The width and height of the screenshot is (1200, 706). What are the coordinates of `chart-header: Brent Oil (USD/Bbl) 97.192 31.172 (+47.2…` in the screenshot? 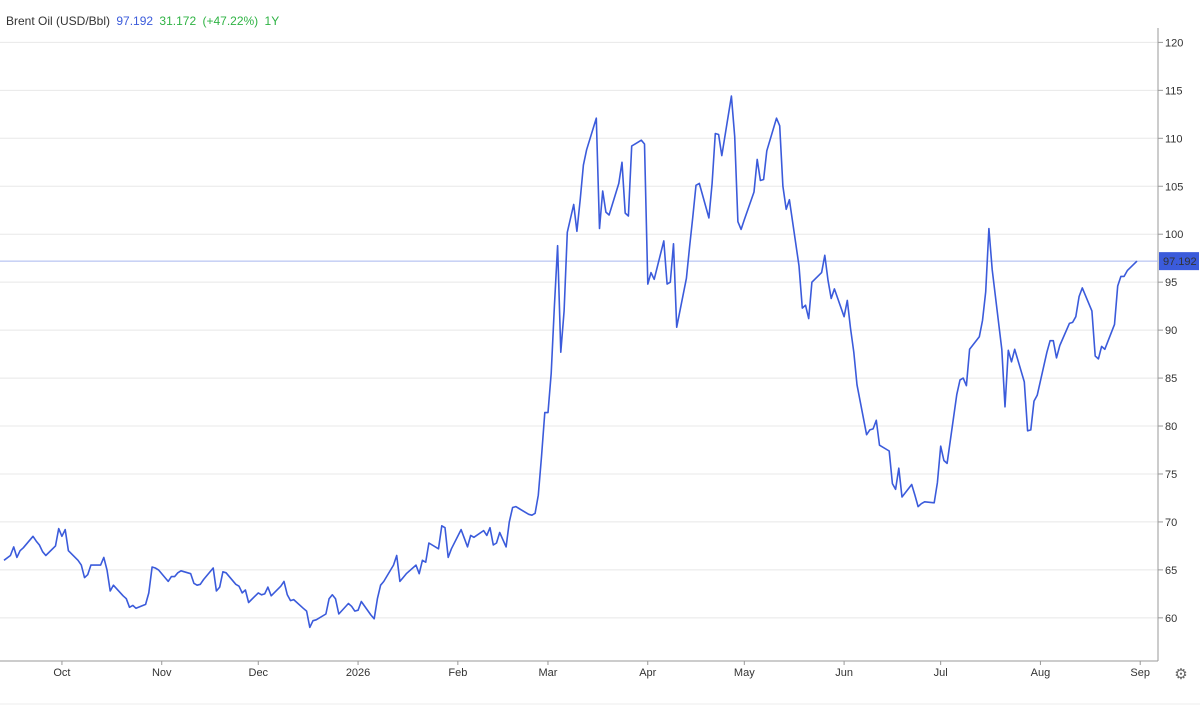 It's located at (144, 21).